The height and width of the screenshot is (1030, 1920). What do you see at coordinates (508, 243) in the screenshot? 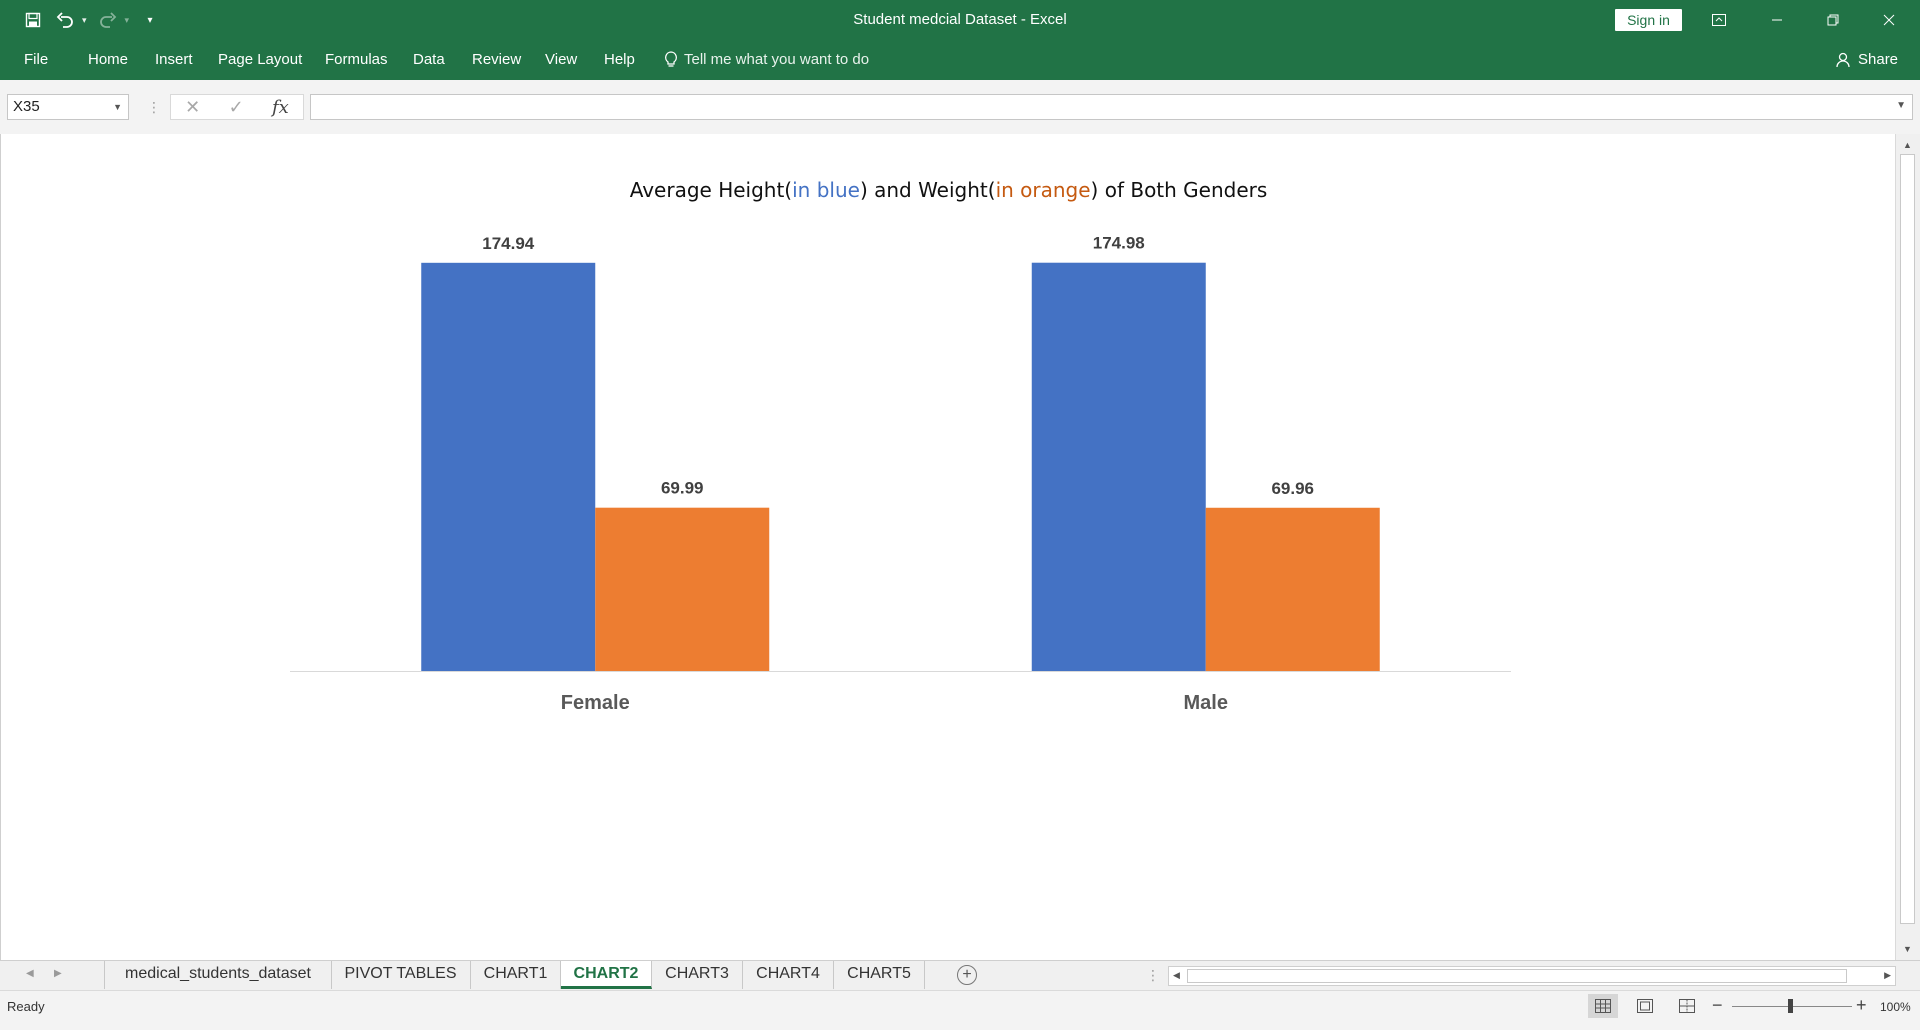
I see `data-label: 174.94` at bounding box center [508, 243].